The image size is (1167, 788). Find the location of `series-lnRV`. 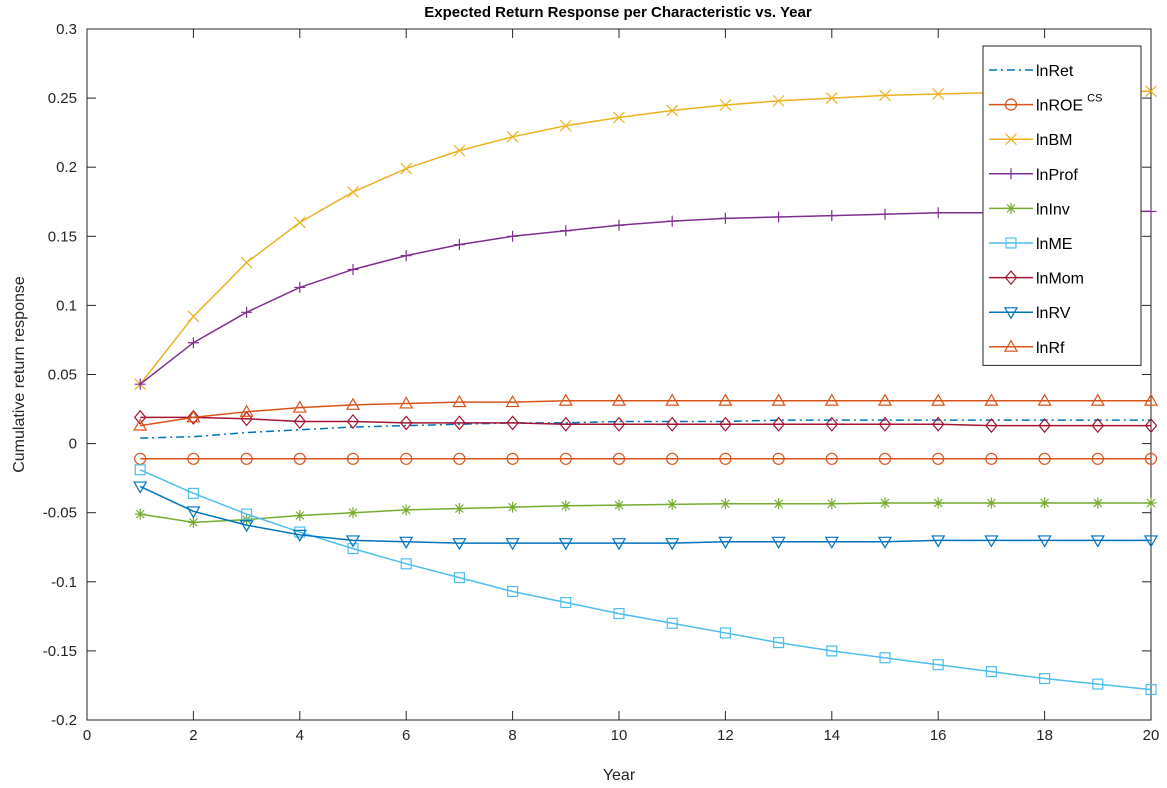

series-lnRV is located at coordinates (646, 516).